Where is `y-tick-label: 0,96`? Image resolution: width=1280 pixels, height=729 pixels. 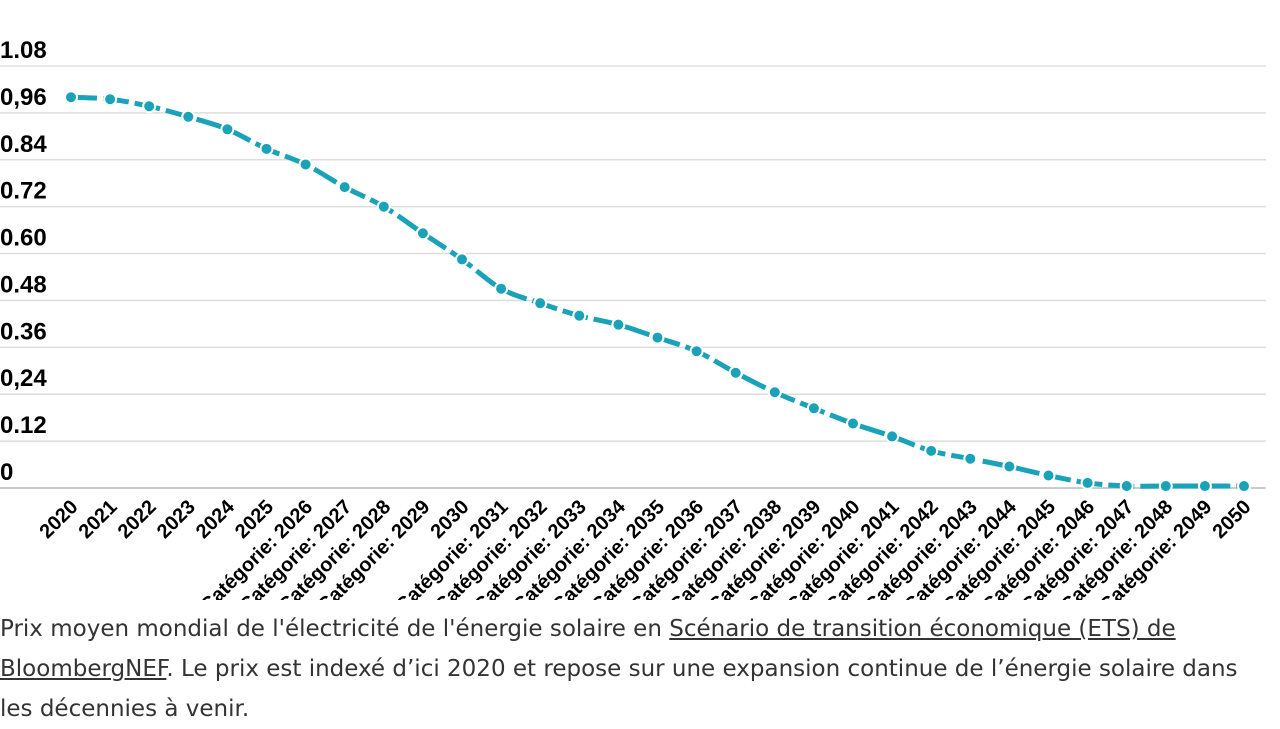 y-tick-label: 0,96 is located at coordinates (23, 97).